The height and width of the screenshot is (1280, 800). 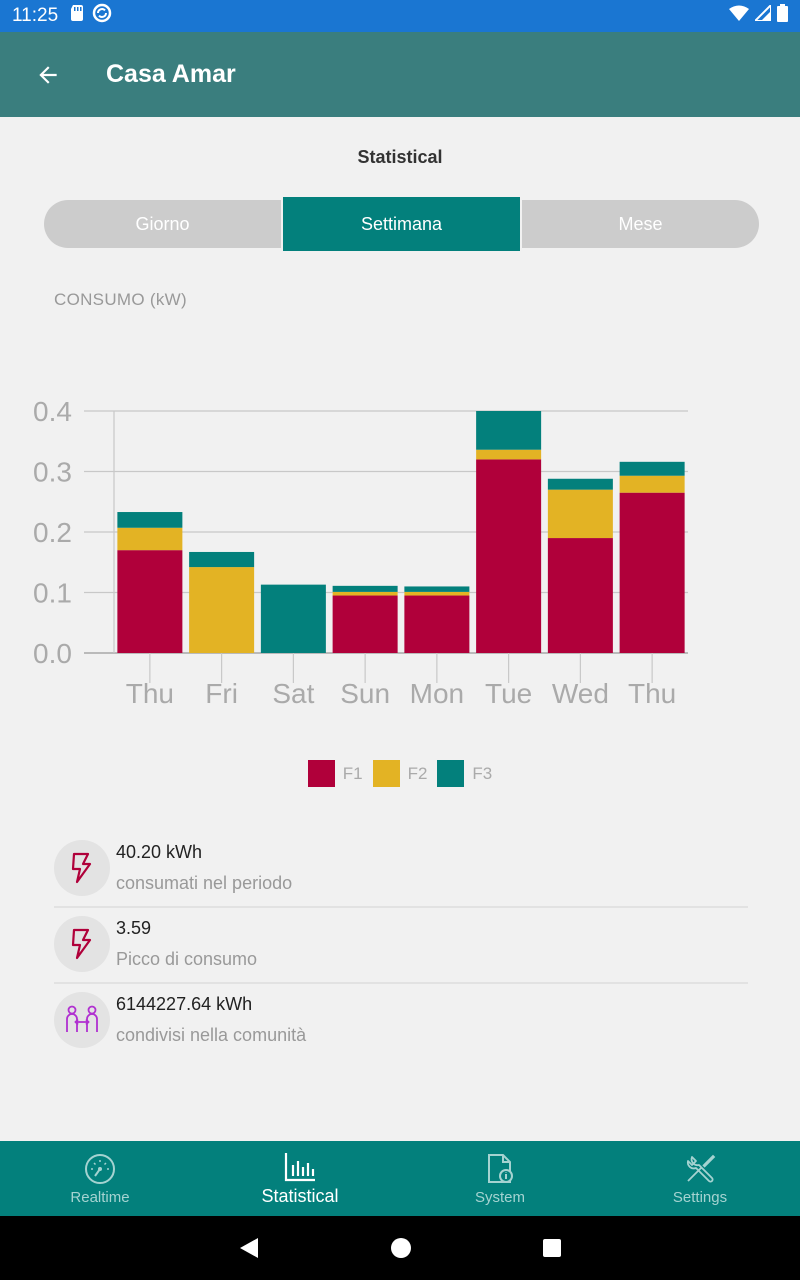 What do you see at coordinates (401, 1022) in the screenshot?
I see `stat-shared: 6144227.64 kWh condivisi nella comunità` at bounding box center [401, 1022].